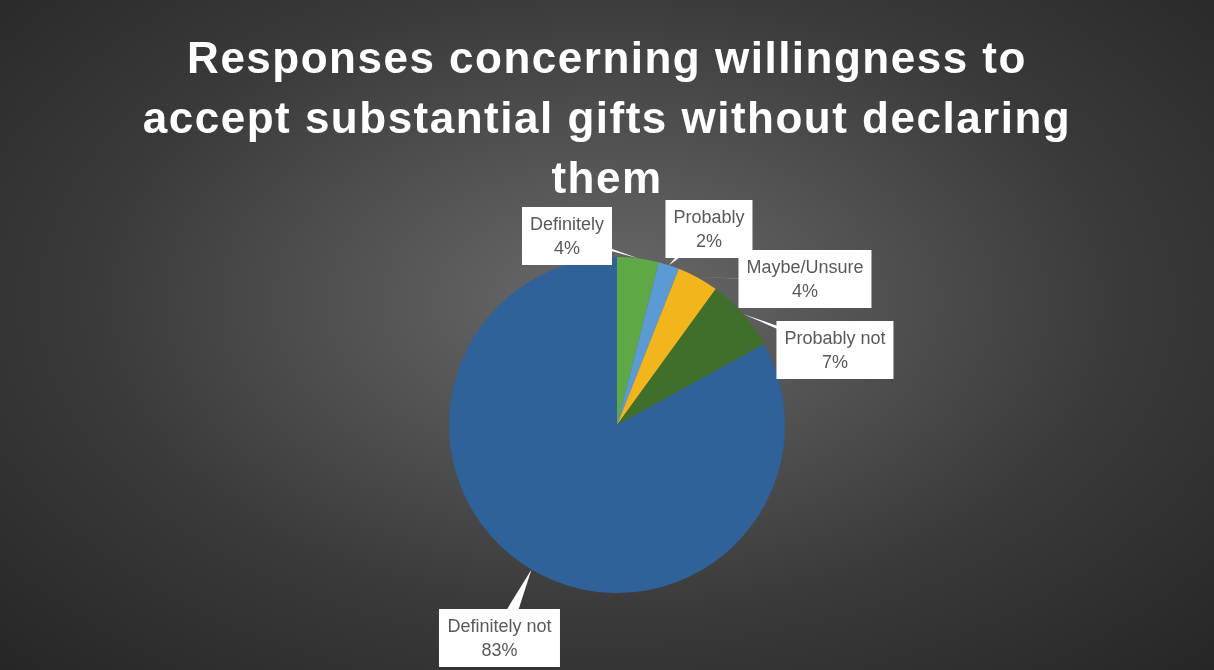 The height and width of the screenshot is (670, 1214). I want to click on data-label: 7%, so click(835, 361).